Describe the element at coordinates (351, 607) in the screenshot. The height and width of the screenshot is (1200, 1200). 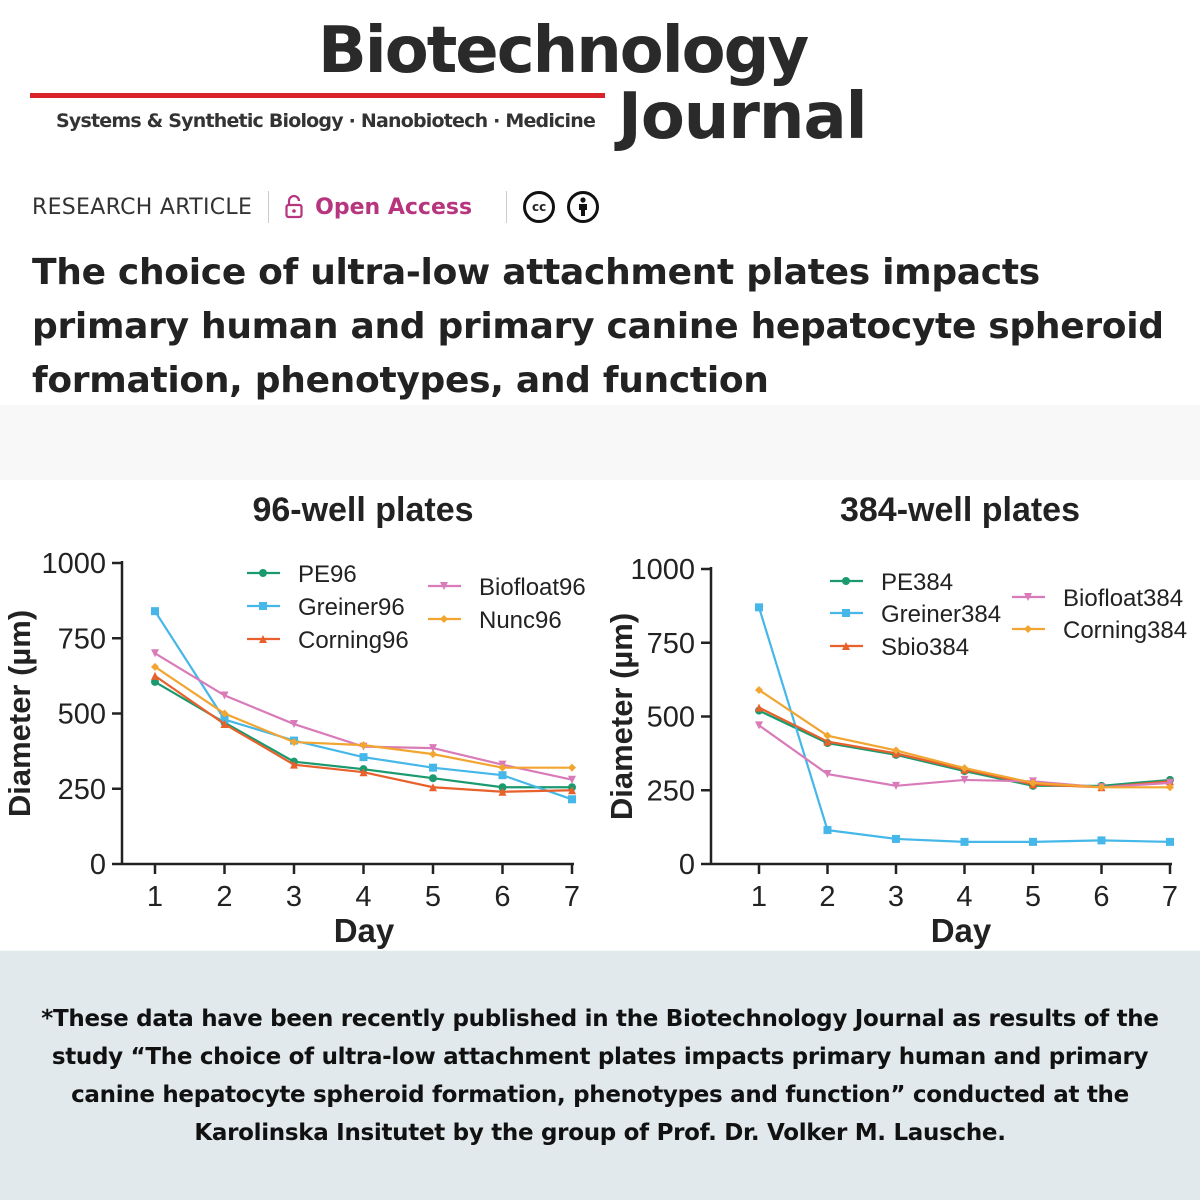
I see `legend-label: Greiner96` at that location.